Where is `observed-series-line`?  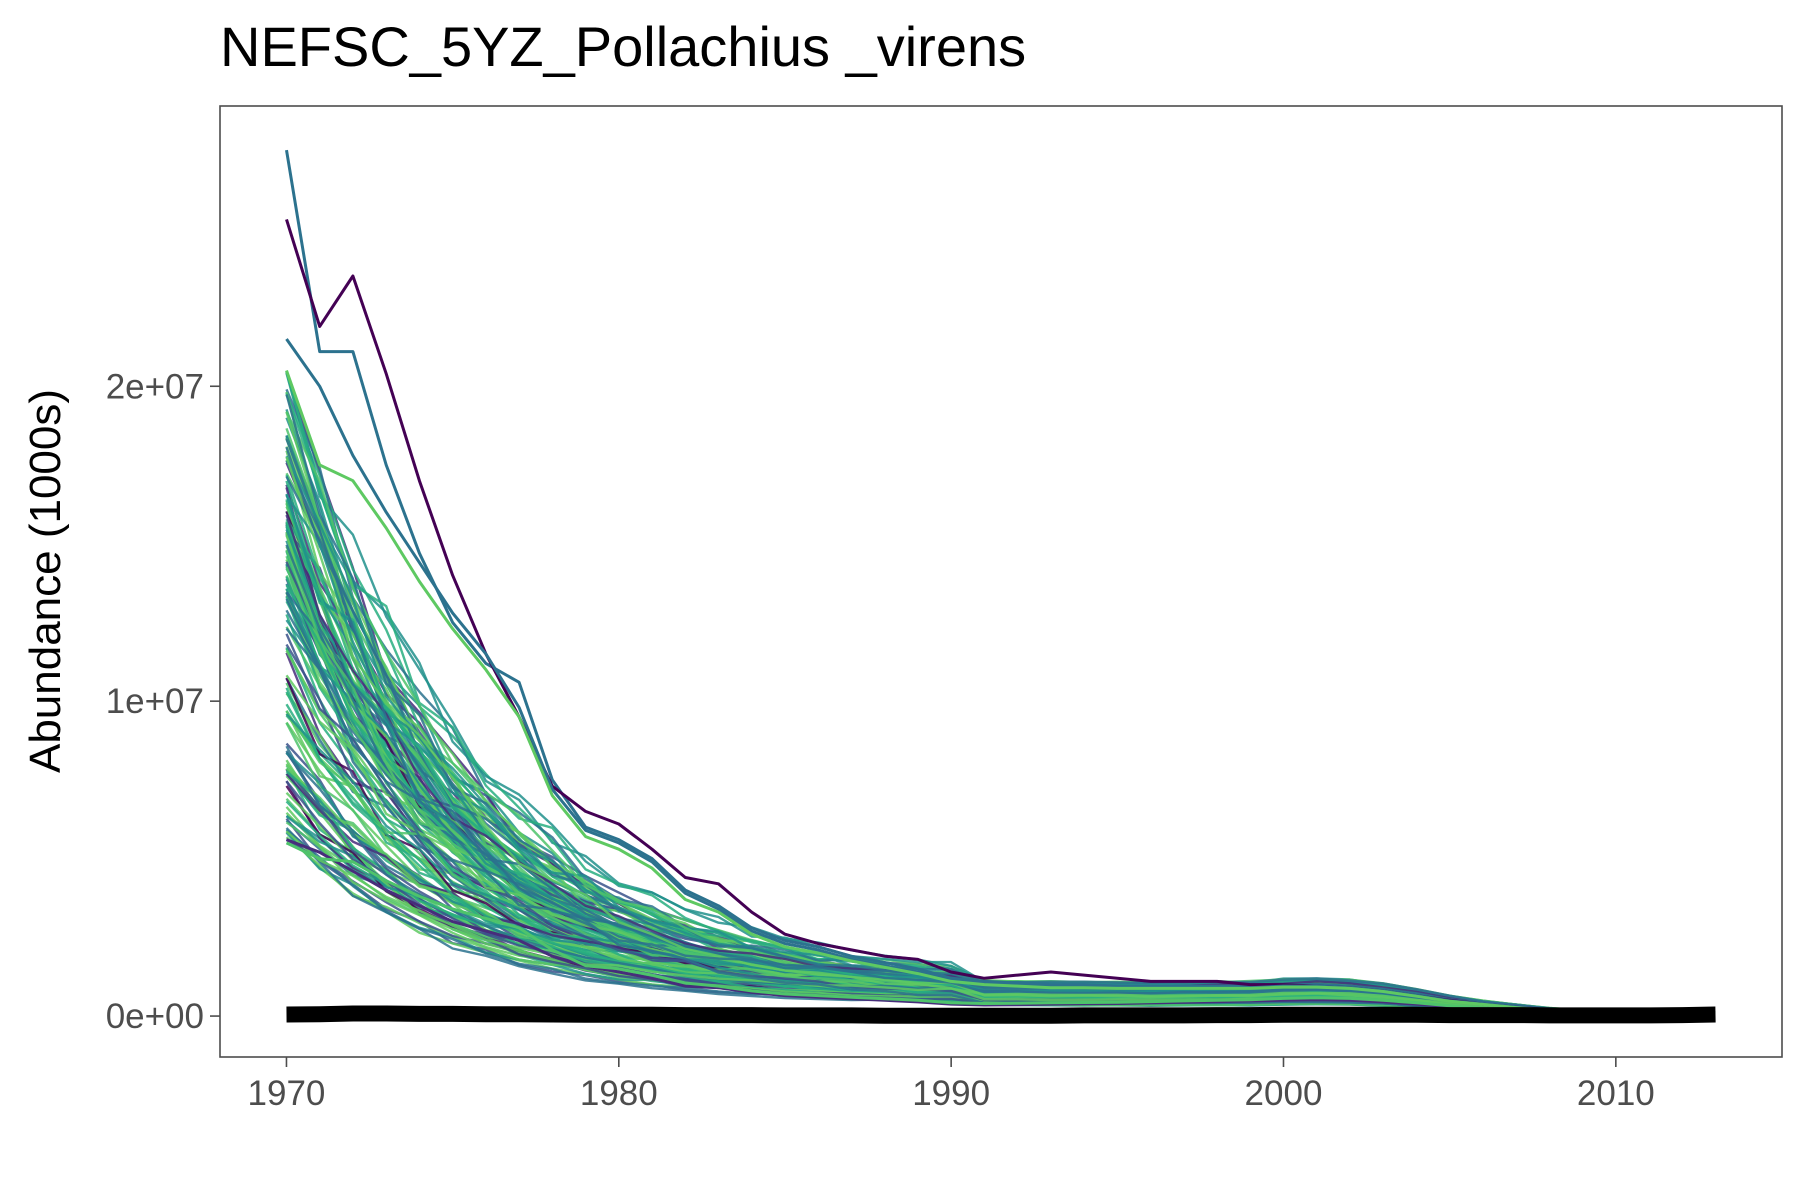
observed-series-line is located at coordinates (1001, 1014).